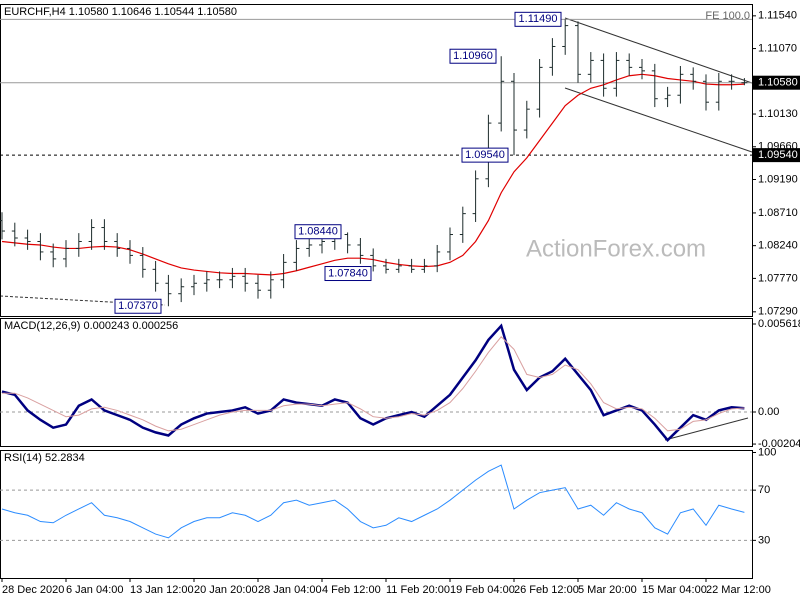  I want to click on x-tick-label: 15 Mar 04:00, so click(674, 590).